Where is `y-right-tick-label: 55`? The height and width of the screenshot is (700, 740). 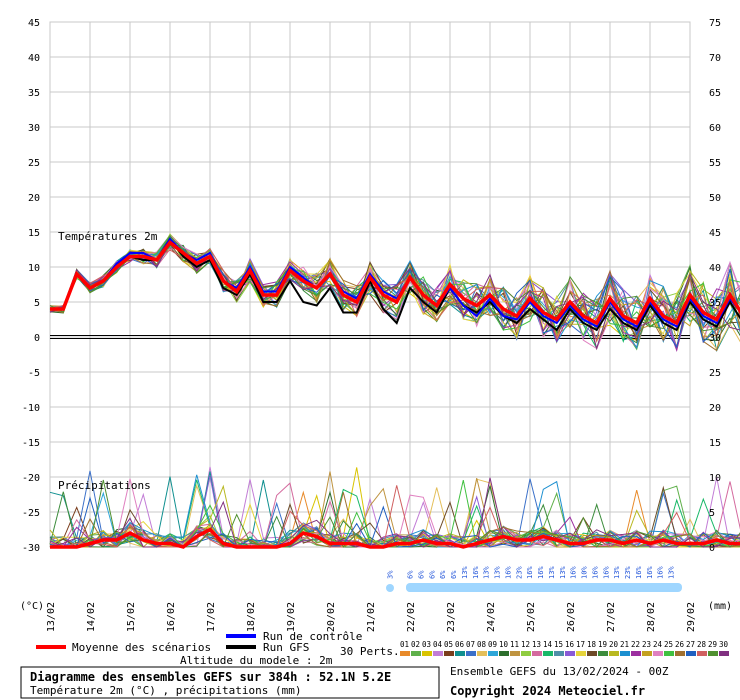 y-right-tick-label: 55 is located at coordinates (715, 163).